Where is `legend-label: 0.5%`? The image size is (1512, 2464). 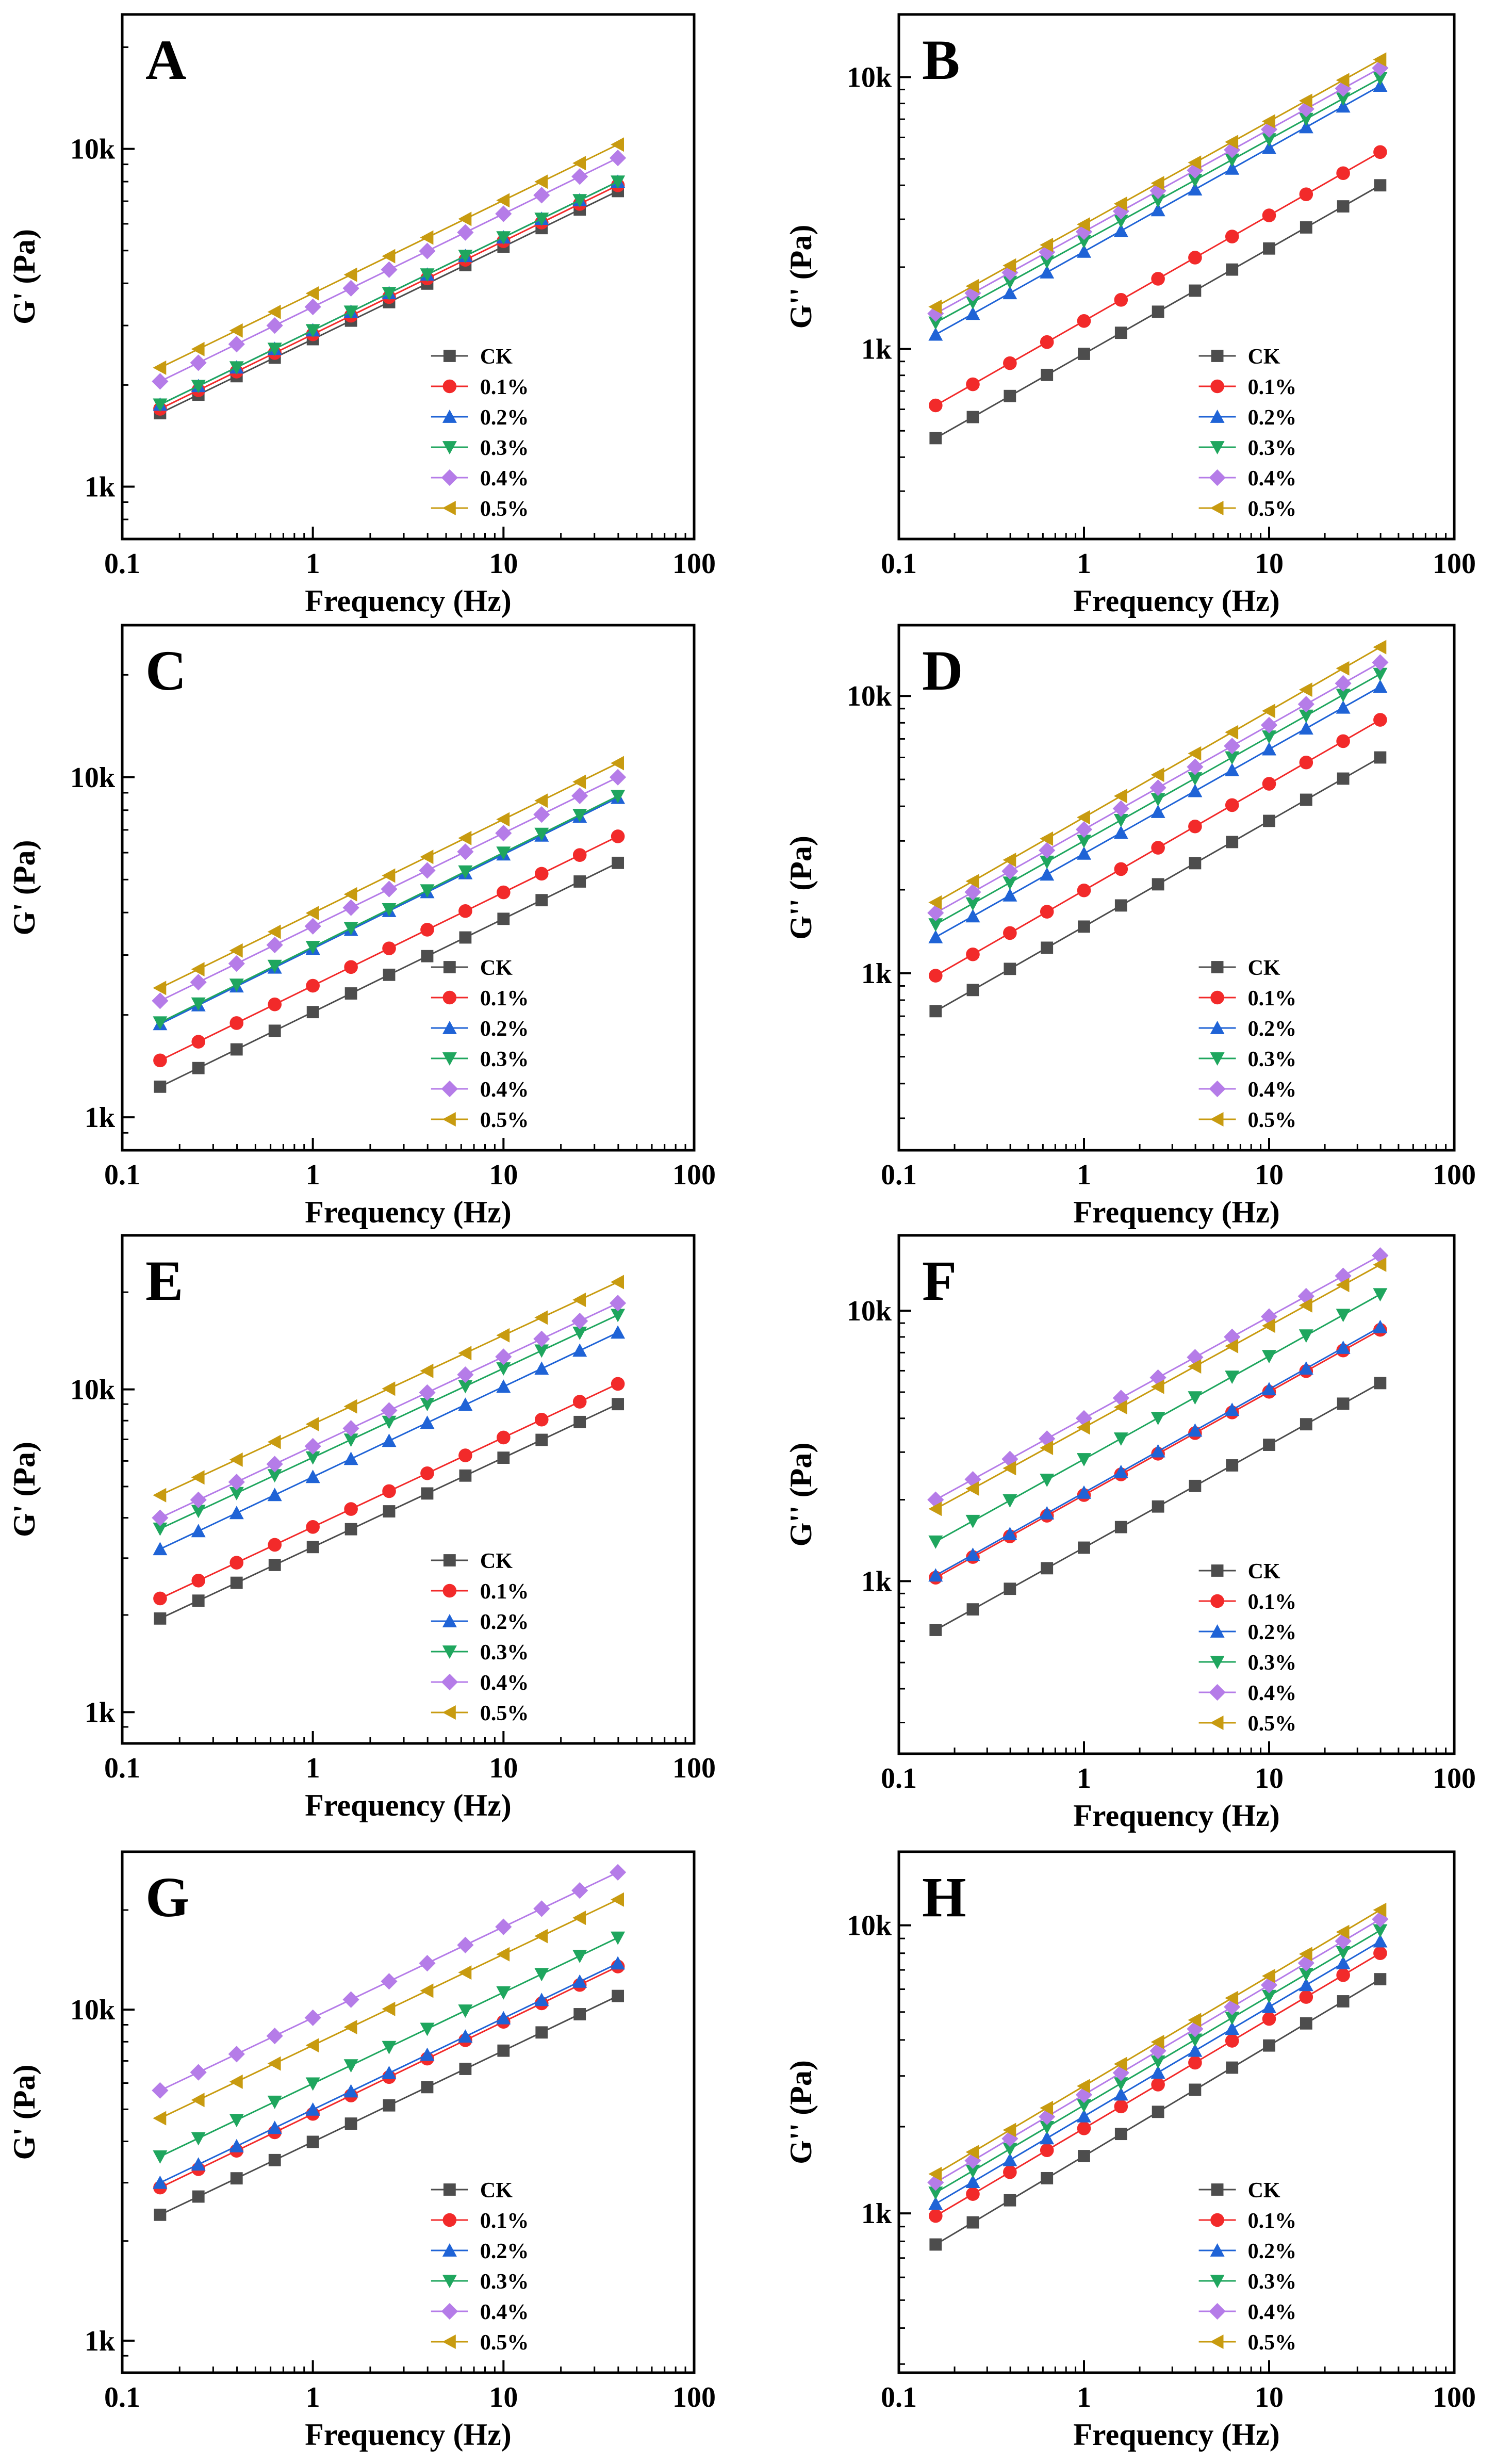
legend-label: 0.5% is located at coordinates (504, 1120).